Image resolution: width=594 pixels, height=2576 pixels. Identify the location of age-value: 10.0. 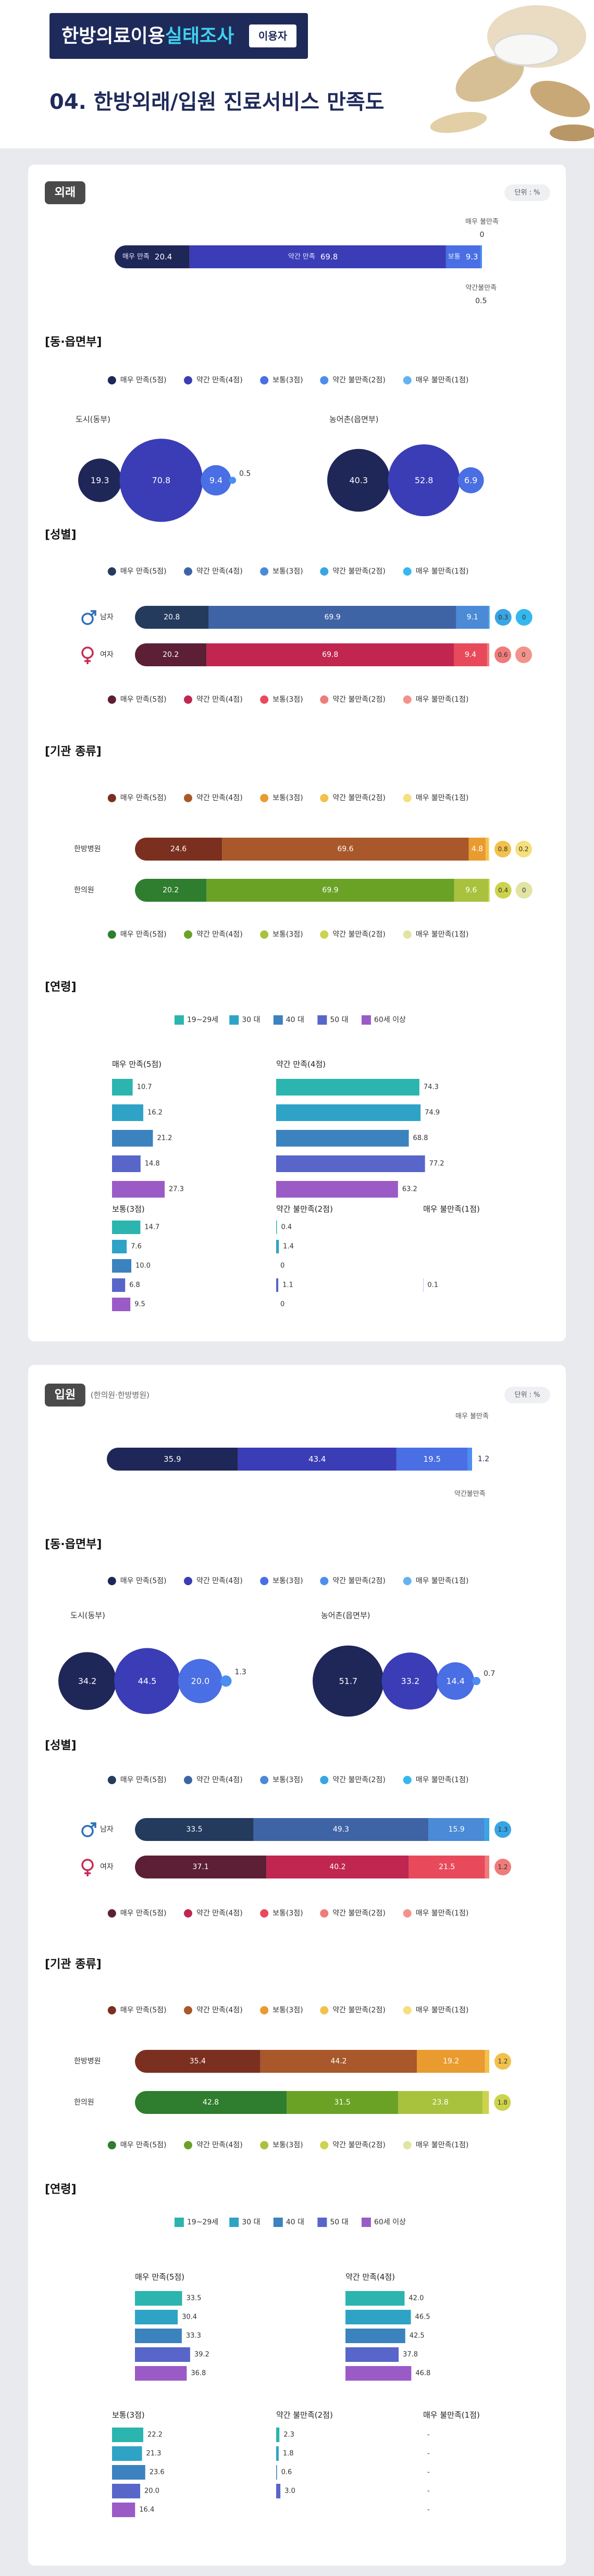
(143, 1266).